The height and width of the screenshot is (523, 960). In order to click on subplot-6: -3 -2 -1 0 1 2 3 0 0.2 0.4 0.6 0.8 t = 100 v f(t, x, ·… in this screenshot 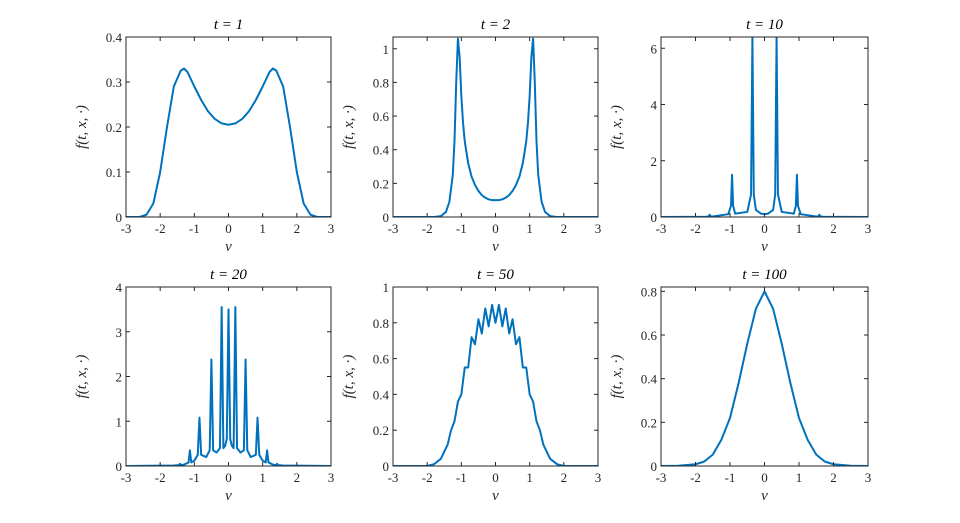, I will do `click(740, 385)`.